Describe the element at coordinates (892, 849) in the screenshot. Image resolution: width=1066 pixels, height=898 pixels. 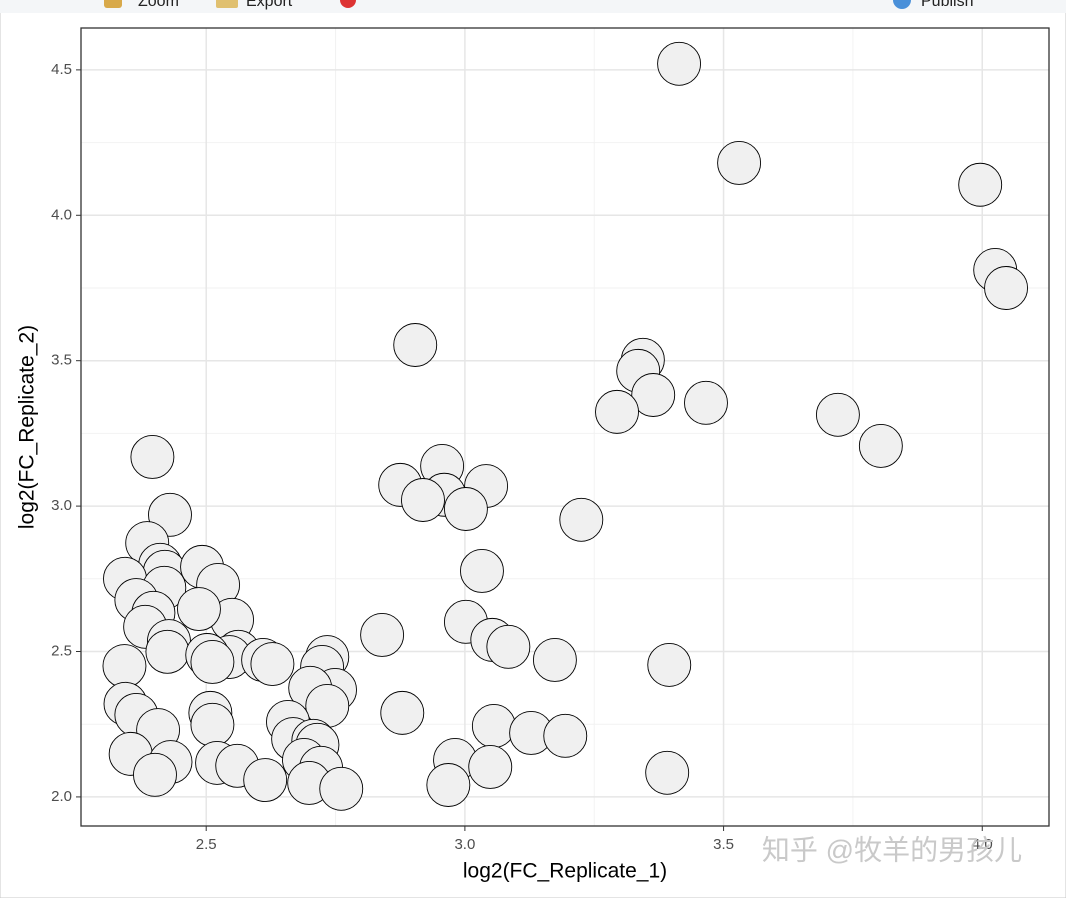
I see `watermark: 知乎 @牧羊的男孩儿` at that location.